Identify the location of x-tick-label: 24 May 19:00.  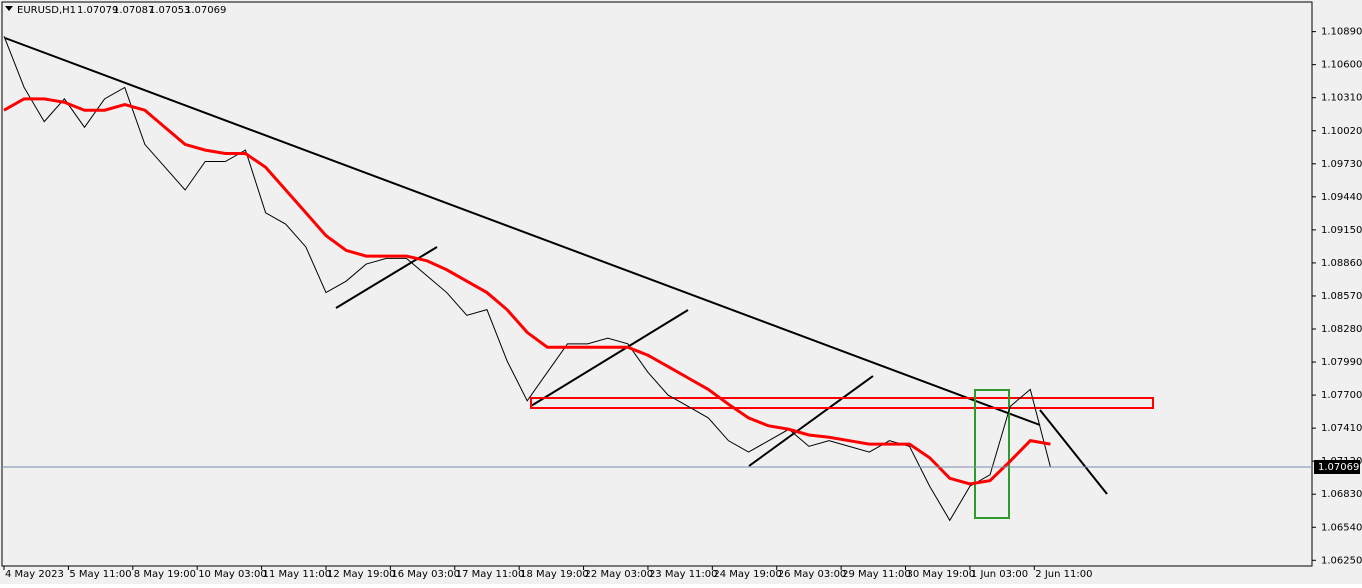
(747, 574).